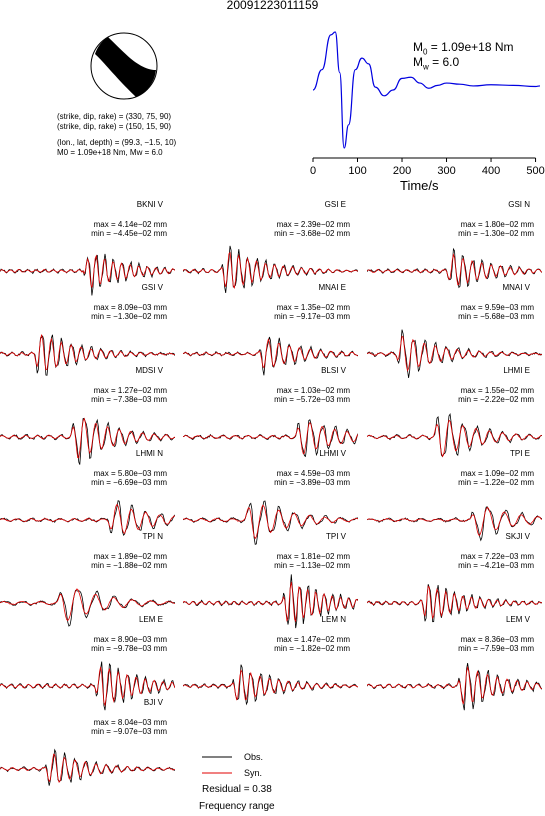 Image resolution: width=545 pixels, height=816 pixels. Describe the element at coordinates (517, 536) in the screenshot. I see `station-label: SKJI V` at that location.